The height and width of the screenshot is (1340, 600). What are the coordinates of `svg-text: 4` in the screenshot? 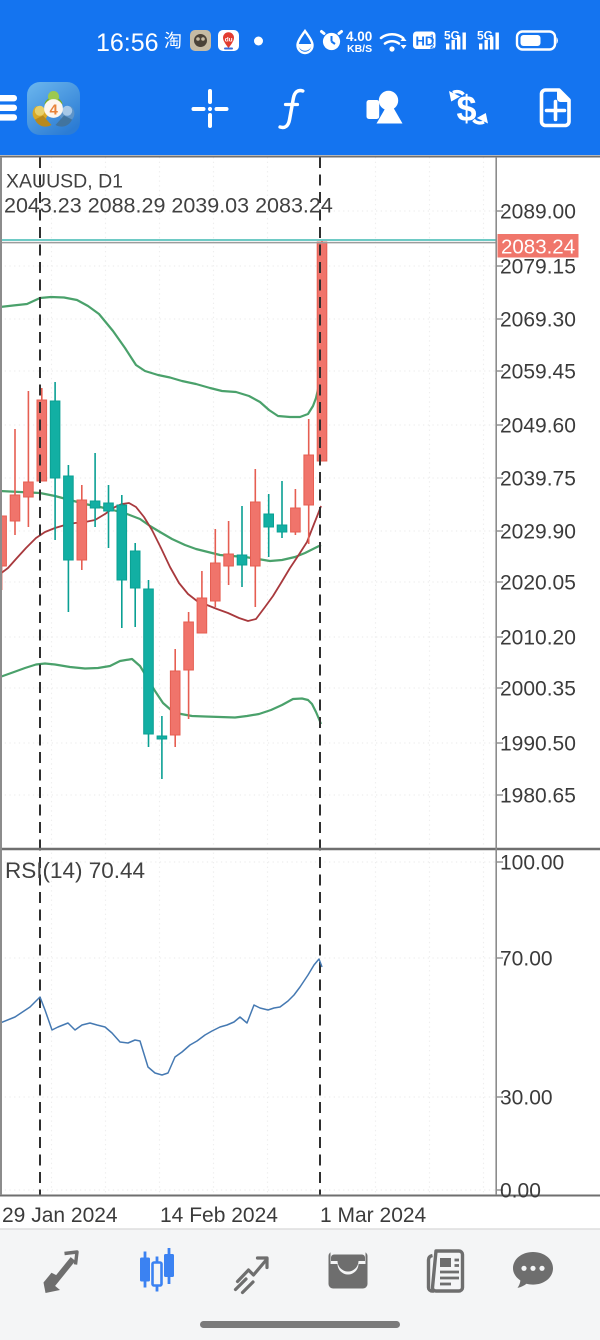 It's located at (54, 110).